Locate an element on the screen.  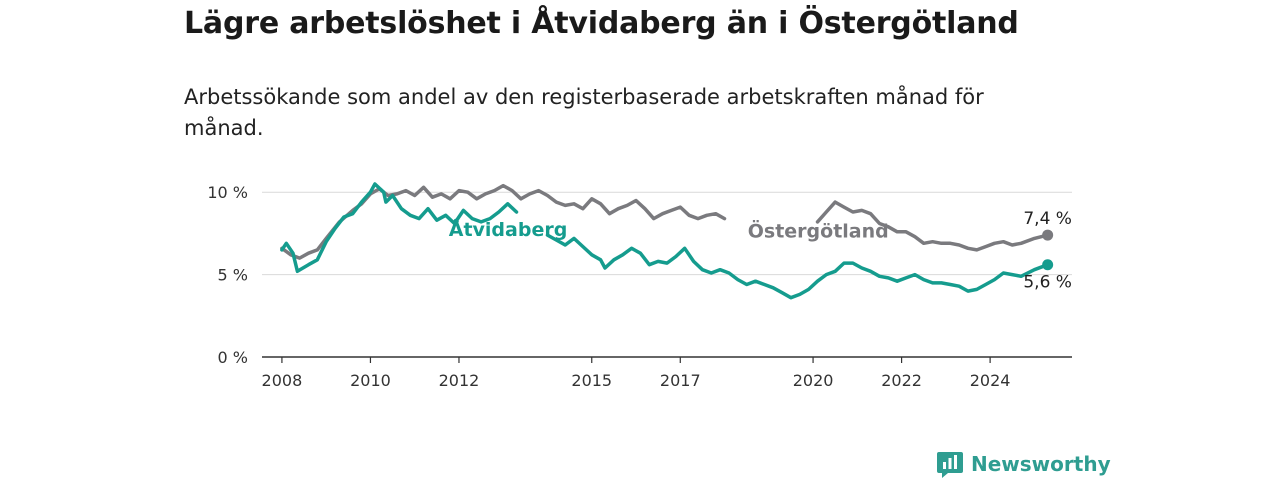
x-tick-label: 2008 is located at coordinates (282, 380).